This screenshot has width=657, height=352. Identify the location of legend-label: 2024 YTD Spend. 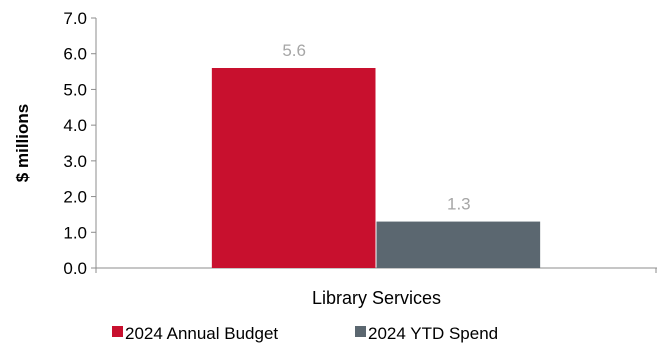
(433, 333).